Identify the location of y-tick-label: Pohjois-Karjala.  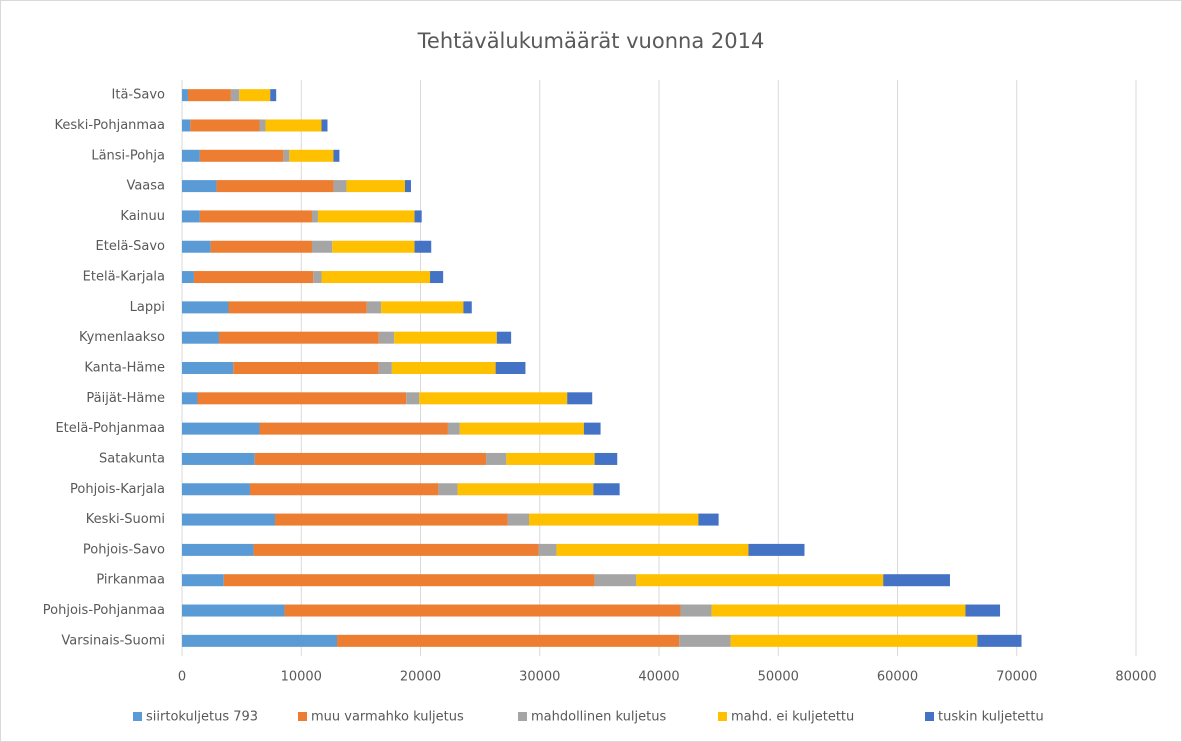
(117, 489).